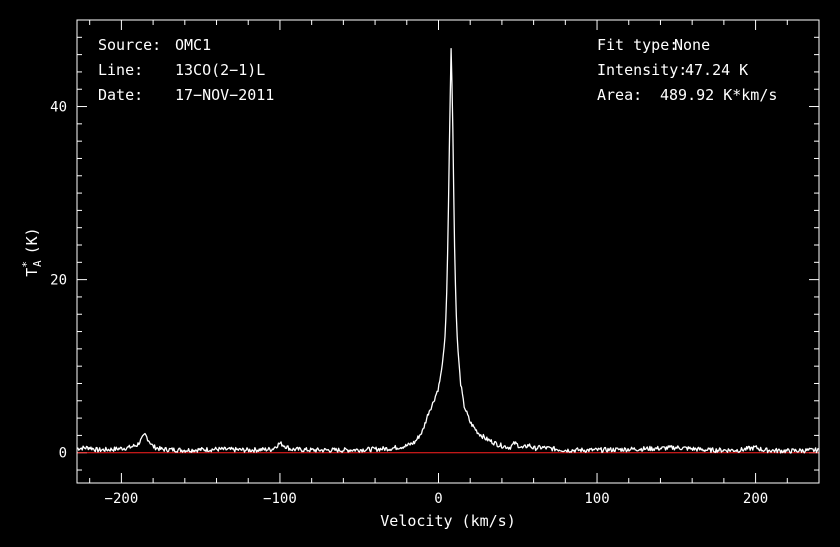 The height and width of the screenshot is (547, 840). I want to click on info-left-key: Source:, so click(129, 45).